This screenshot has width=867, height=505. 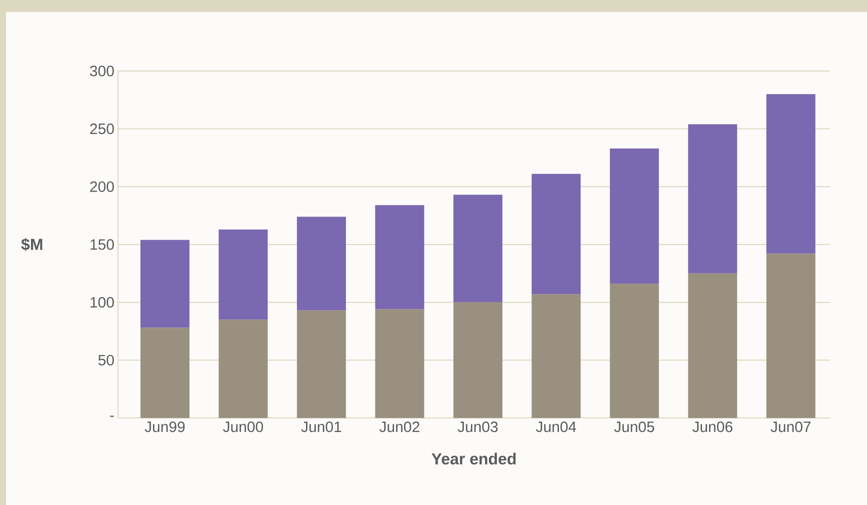 What do you see at coordinates (474, 458) in the screenshot?
I see `x-axis-title: Year ended` at bounding box center [474, 458].